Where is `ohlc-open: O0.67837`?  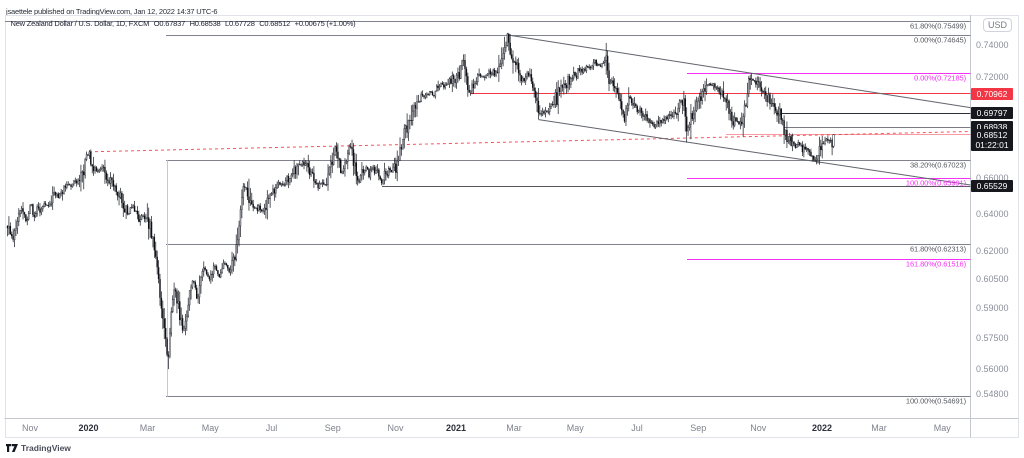
ohlc-open: O0.67837 is located at coordinates (169, 23).